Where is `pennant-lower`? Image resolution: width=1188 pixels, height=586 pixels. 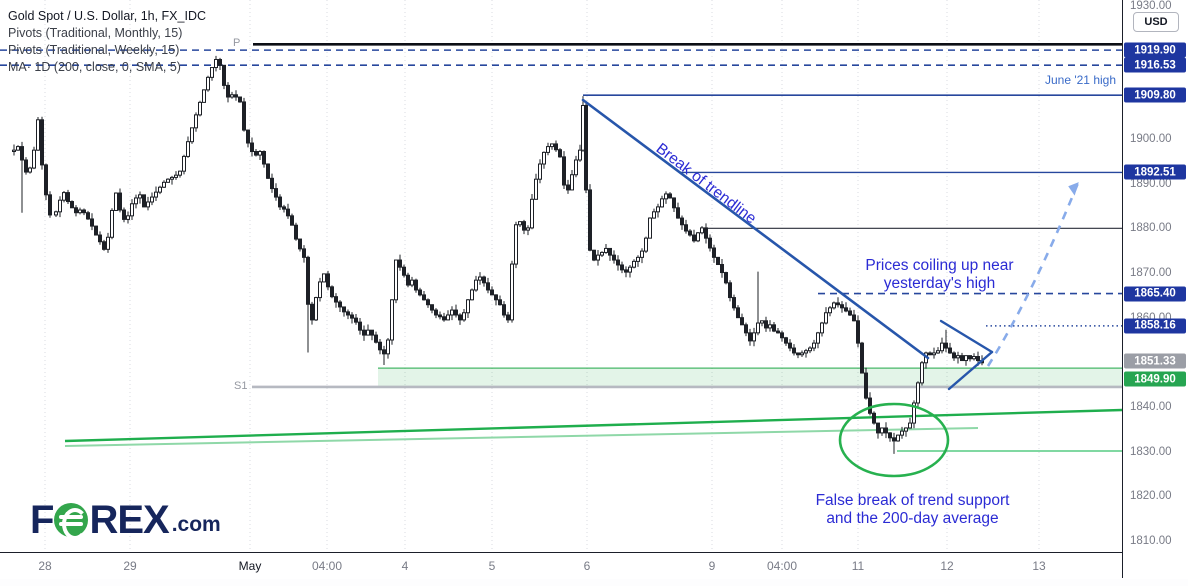
pennant-lower is located at coordinates (970, 370).